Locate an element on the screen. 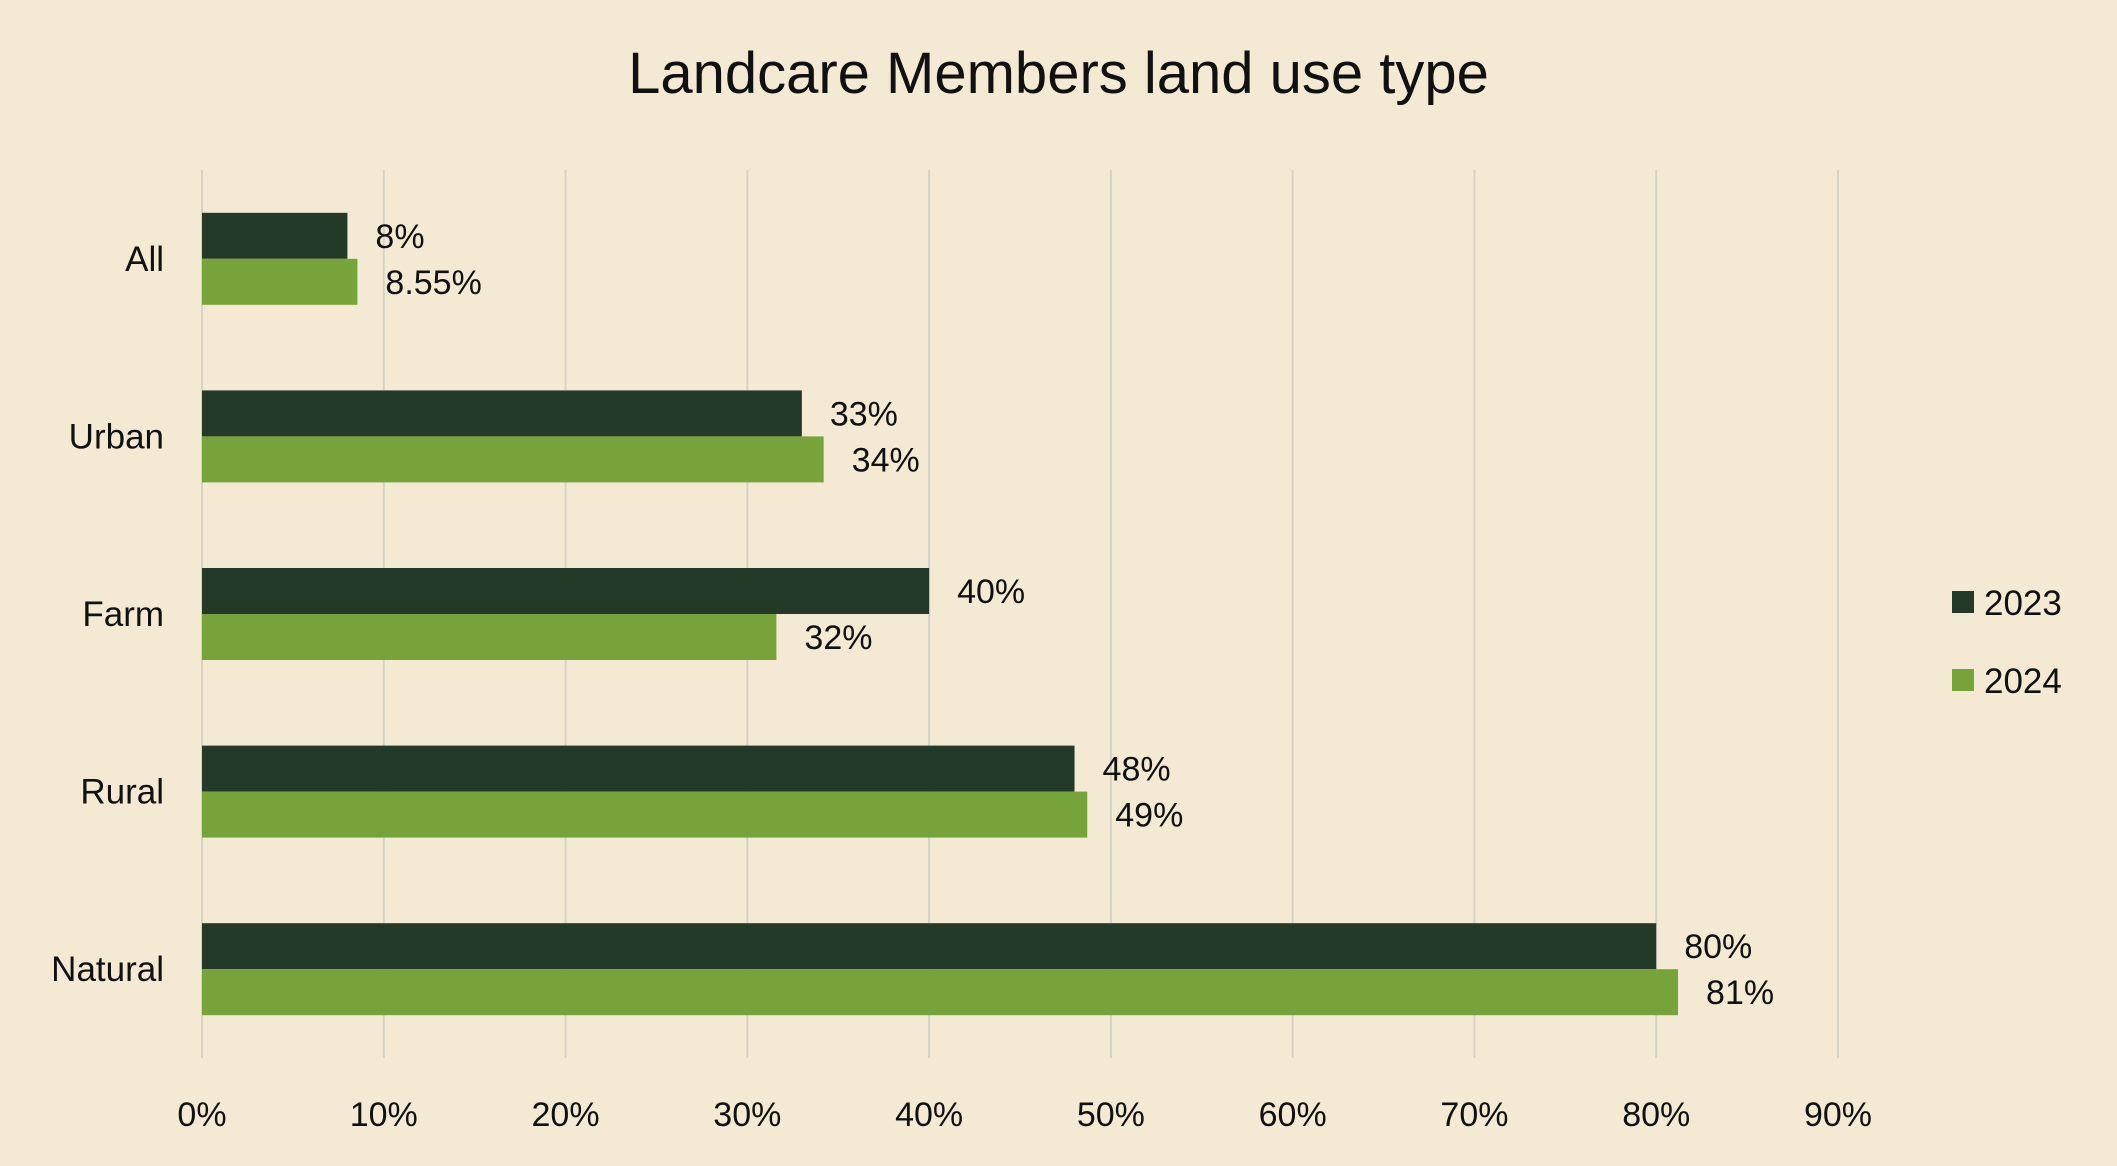 This screenshot has width=2117, height=1166. x-tick-label: 40% is located at coordinates (929, 1115).